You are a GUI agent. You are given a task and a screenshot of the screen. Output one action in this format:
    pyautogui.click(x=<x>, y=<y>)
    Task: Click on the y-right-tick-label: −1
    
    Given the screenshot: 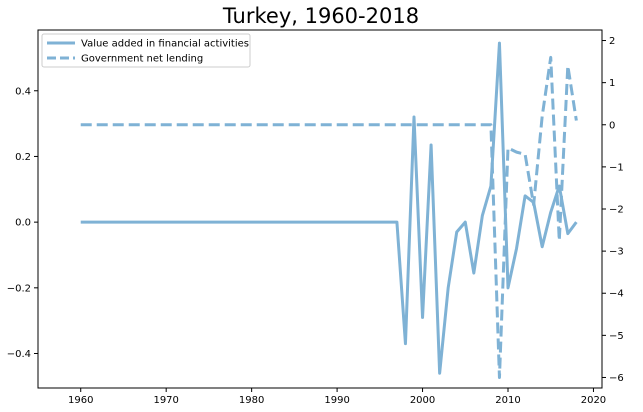 What is the action you would take?
    pyautogui.click(x=616, y=167)
    